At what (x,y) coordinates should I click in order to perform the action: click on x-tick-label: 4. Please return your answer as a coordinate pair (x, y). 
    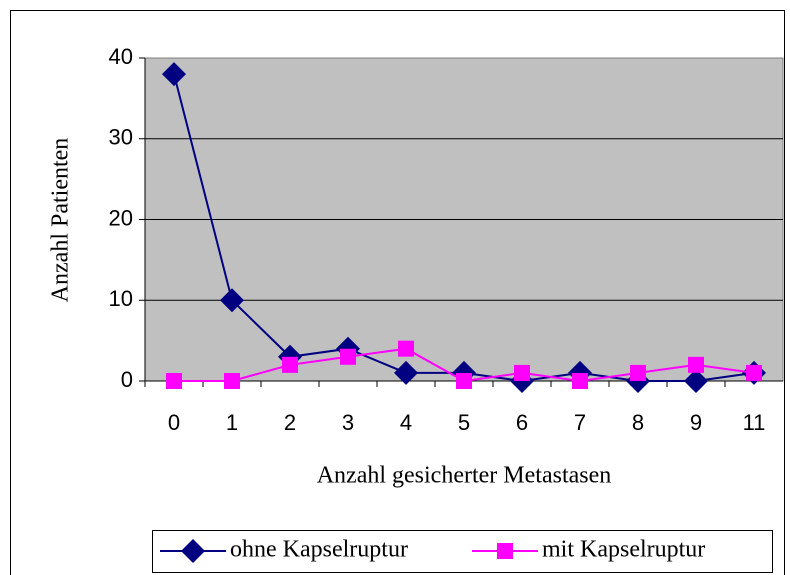
    Looking at the image, I should click on (406, 422).